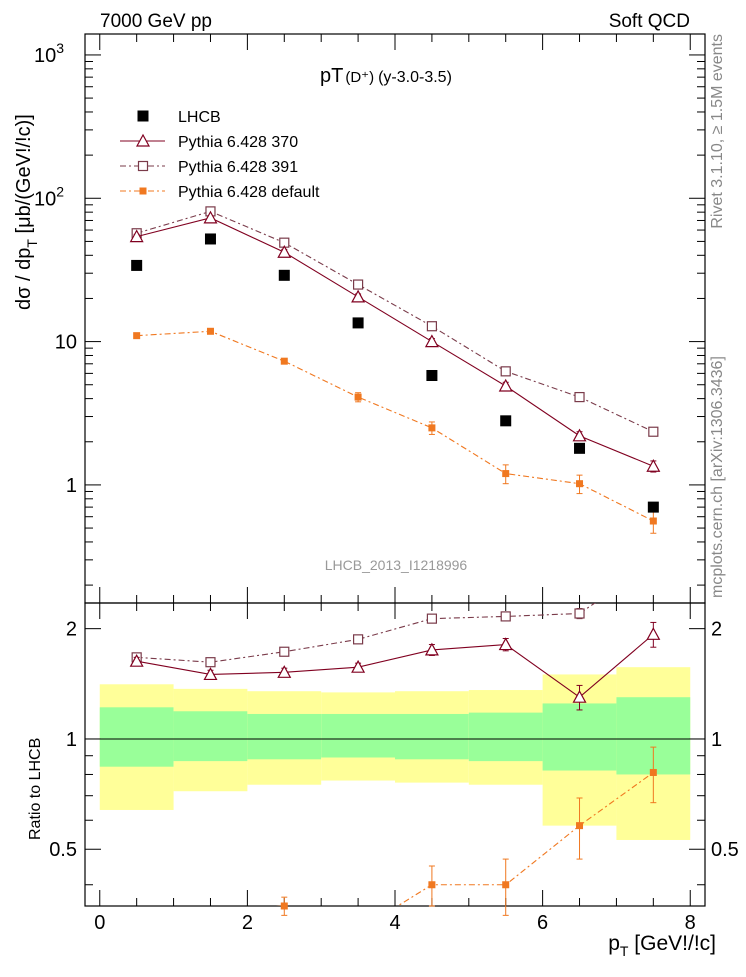 The width and height of the screenshot is (746, 977). What do you see at coordinates (49, 196) in the screenshot?
I see `main-ytick-label: 10²` at bounding box center [49, 196].